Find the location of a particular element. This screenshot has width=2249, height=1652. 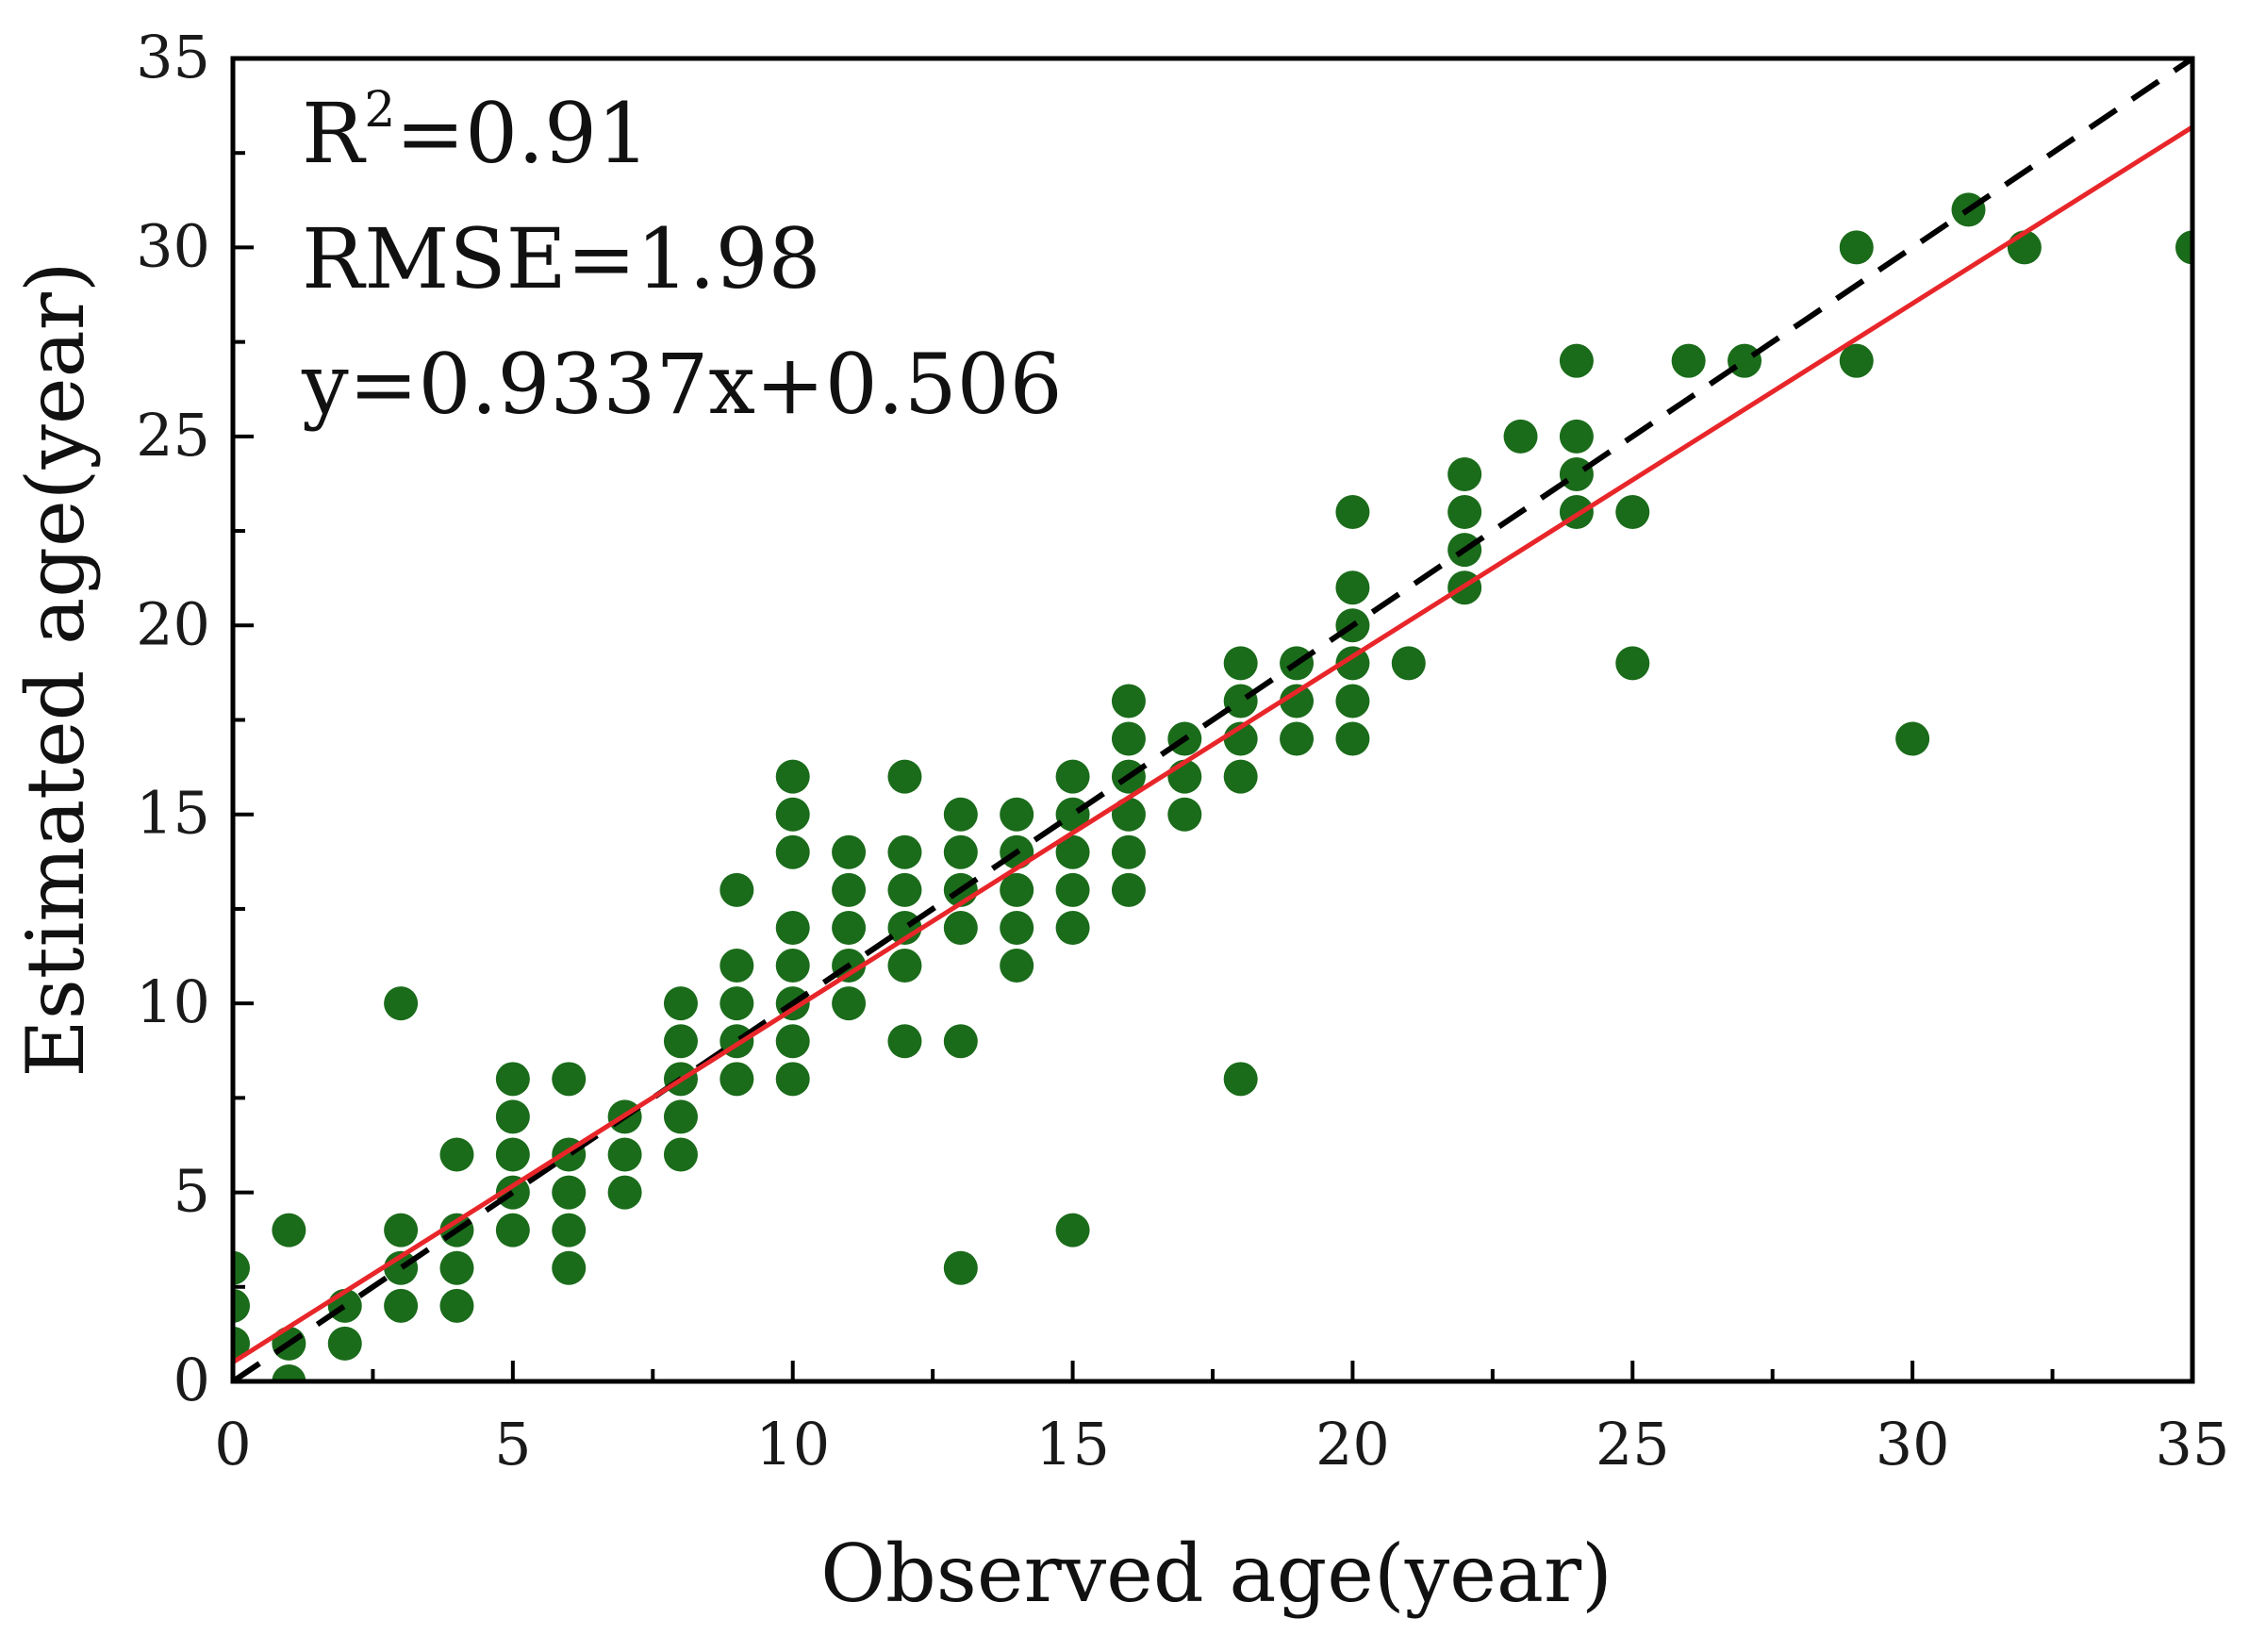

x-tick-label: 30 is located at coordinates (1913, 1444).